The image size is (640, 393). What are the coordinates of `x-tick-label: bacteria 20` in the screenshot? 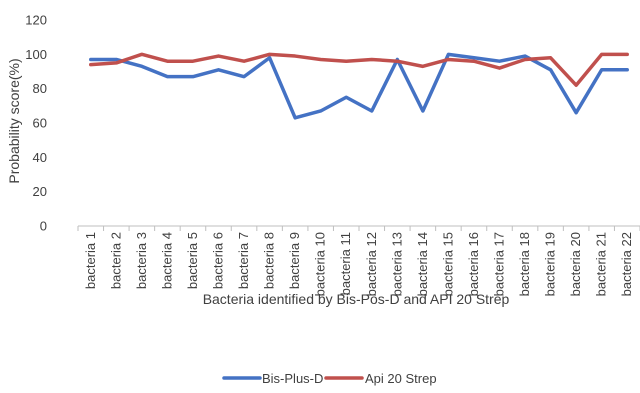 It's located at (575, 264).